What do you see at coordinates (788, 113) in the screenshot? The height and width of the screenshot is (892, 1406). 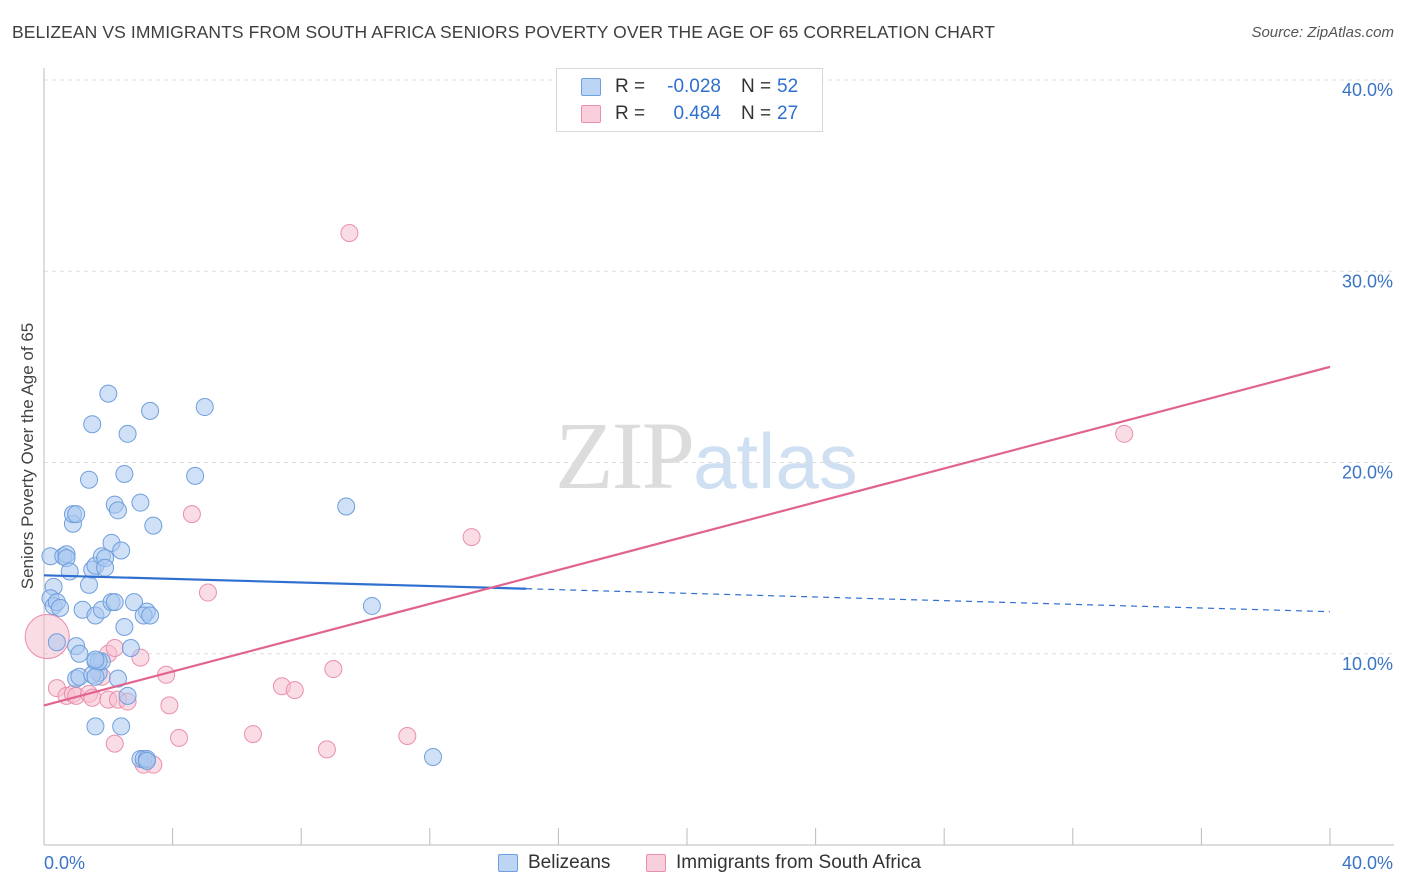 I see `legend-n-value: 27` at bounding box center [788, 113].